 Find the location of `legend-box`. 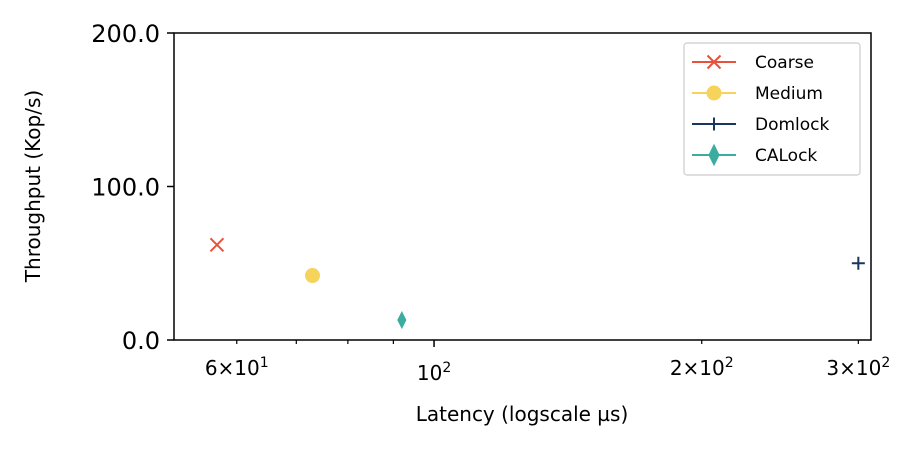

legend-box is located at coordinates (772, 109).